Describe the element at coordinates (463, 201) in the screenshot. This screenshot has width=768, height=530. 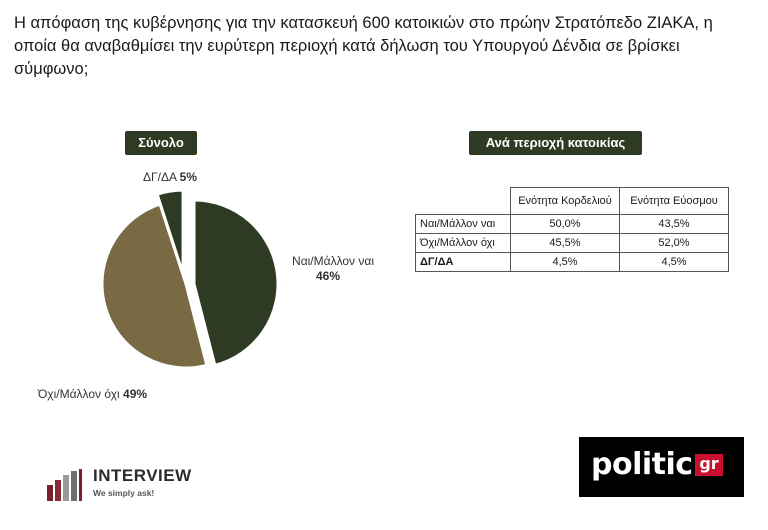
I see `table-corner` at that location.